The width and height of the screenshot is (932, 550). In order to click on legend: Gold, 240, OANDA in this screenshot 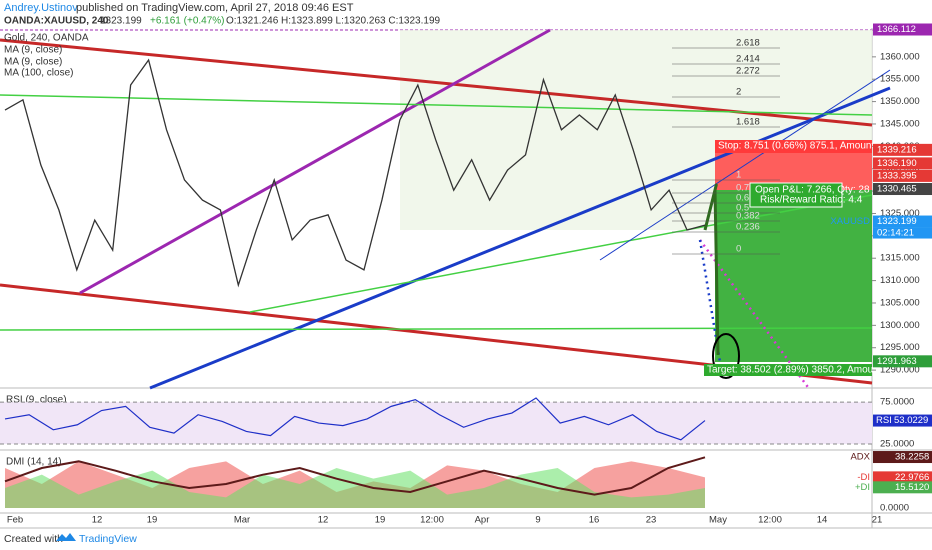, I will do `click(46, 38)`.